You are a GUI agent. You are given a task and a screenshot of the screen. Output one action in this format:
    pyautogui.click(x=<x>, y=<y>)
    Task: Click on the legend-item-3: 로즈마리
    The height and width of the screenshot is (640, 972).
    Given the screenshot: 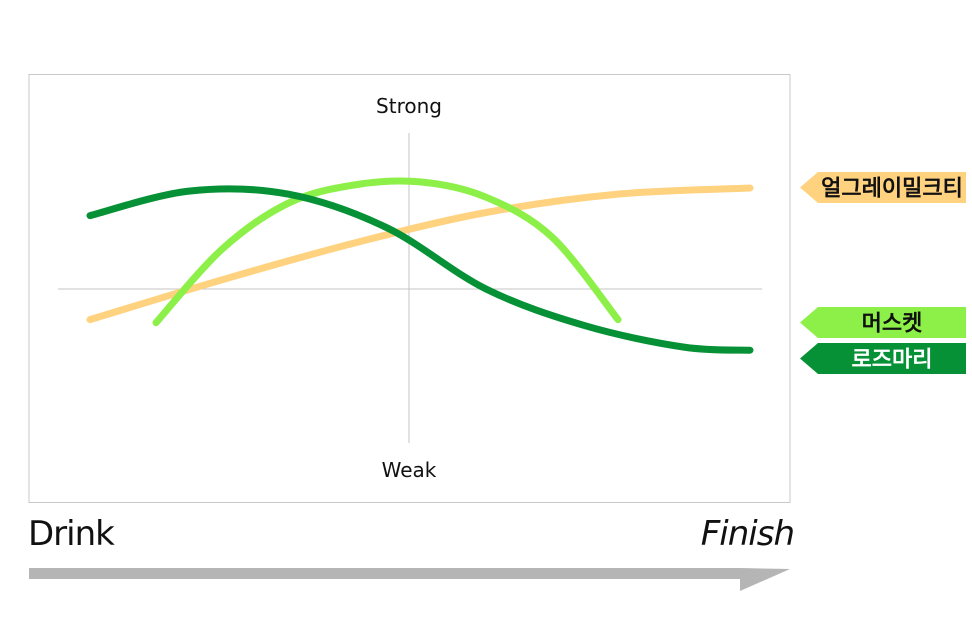 What is the action you would take?
    pyautogui.click(x=883, y=358)
    